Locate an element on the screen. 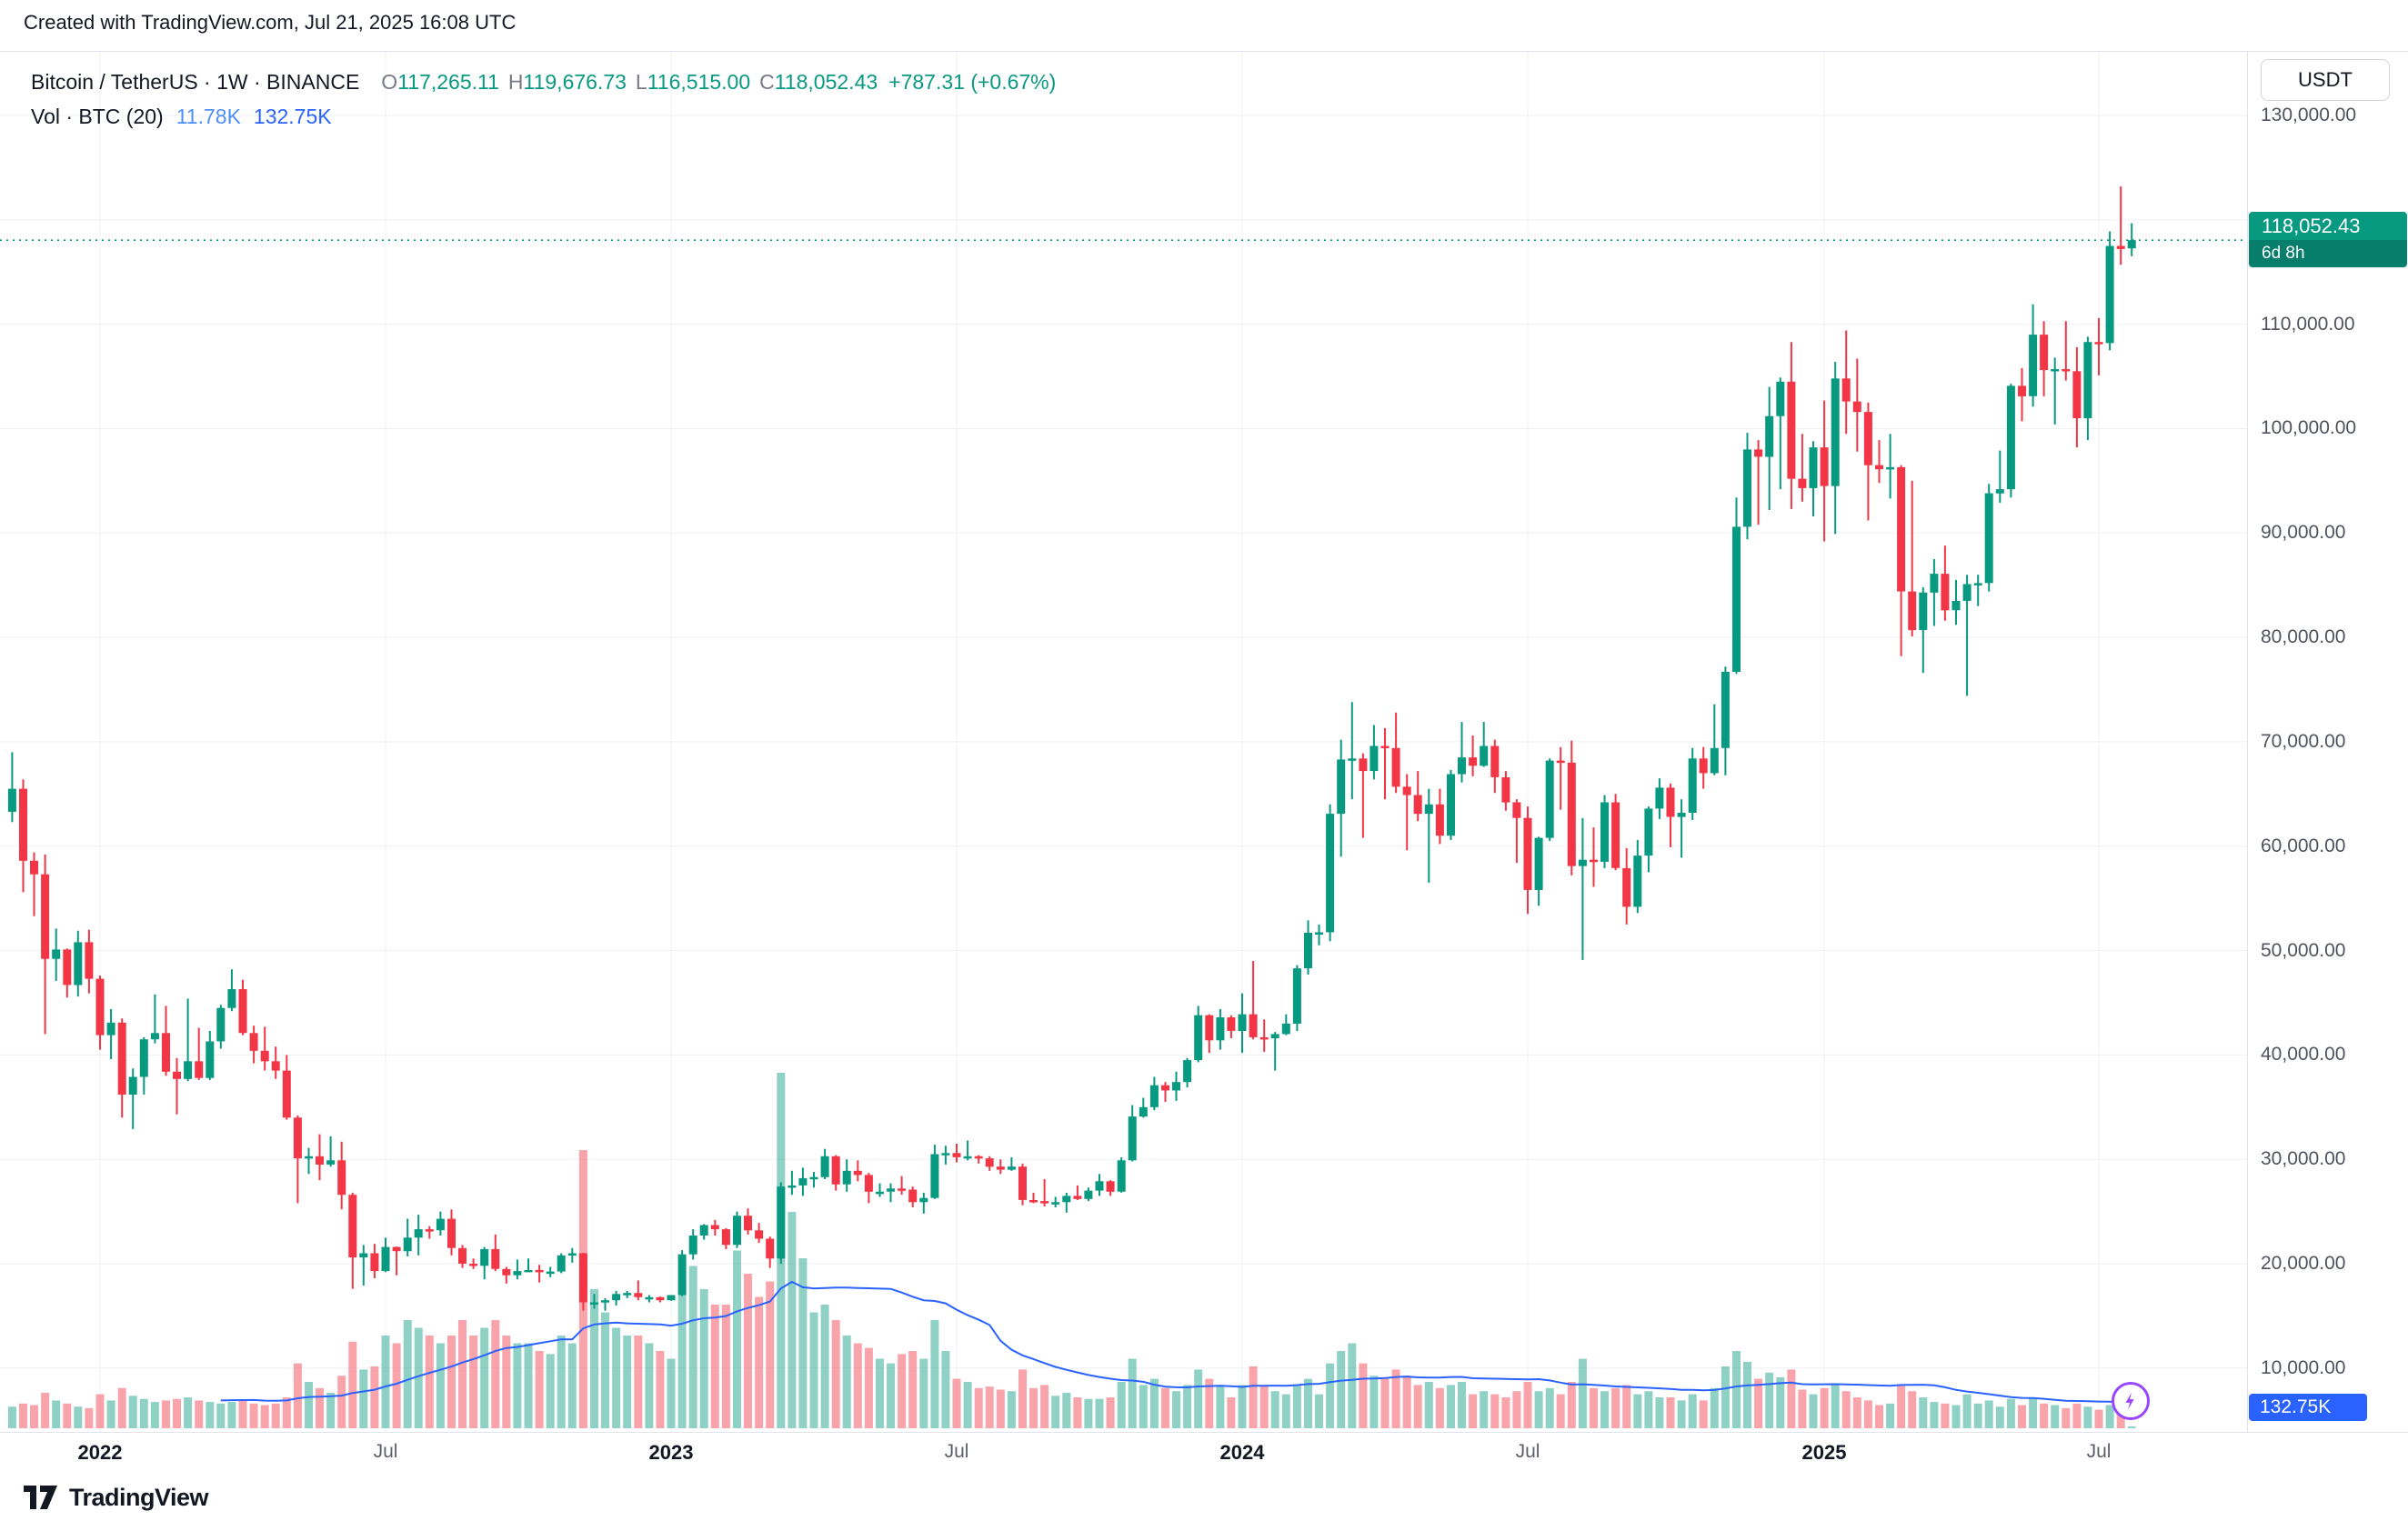  price-scale-label: 90,000.00 is located at coordinates (2303, 532).